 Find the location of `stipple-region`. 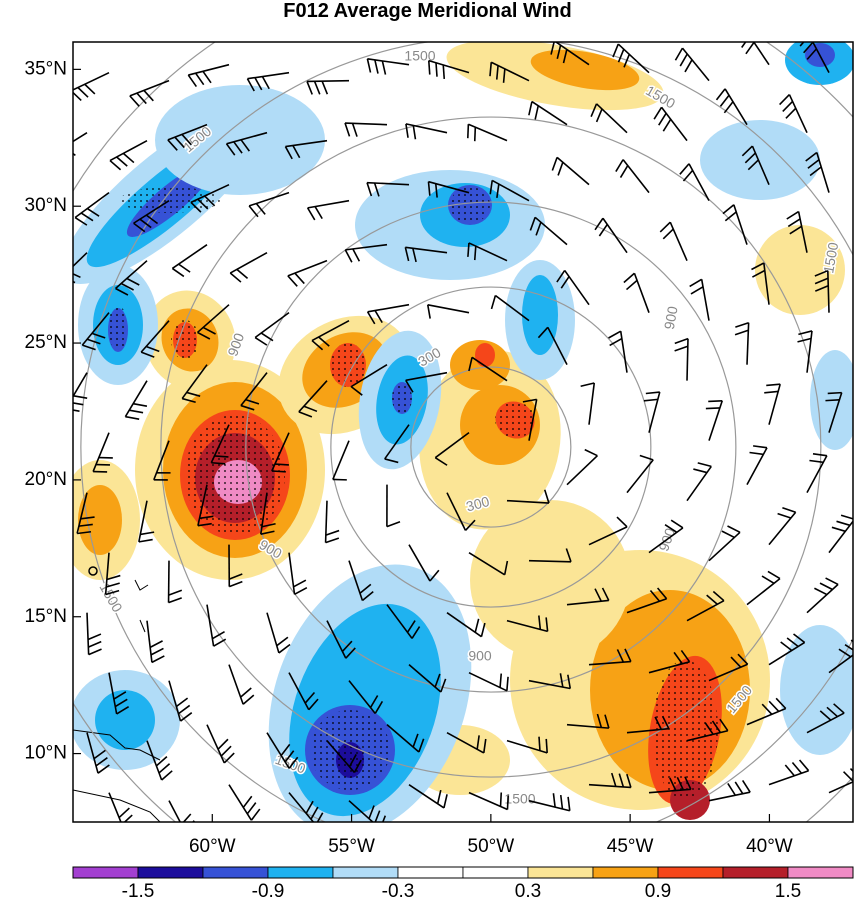

stipple-region is located at coordinates (348, 365).